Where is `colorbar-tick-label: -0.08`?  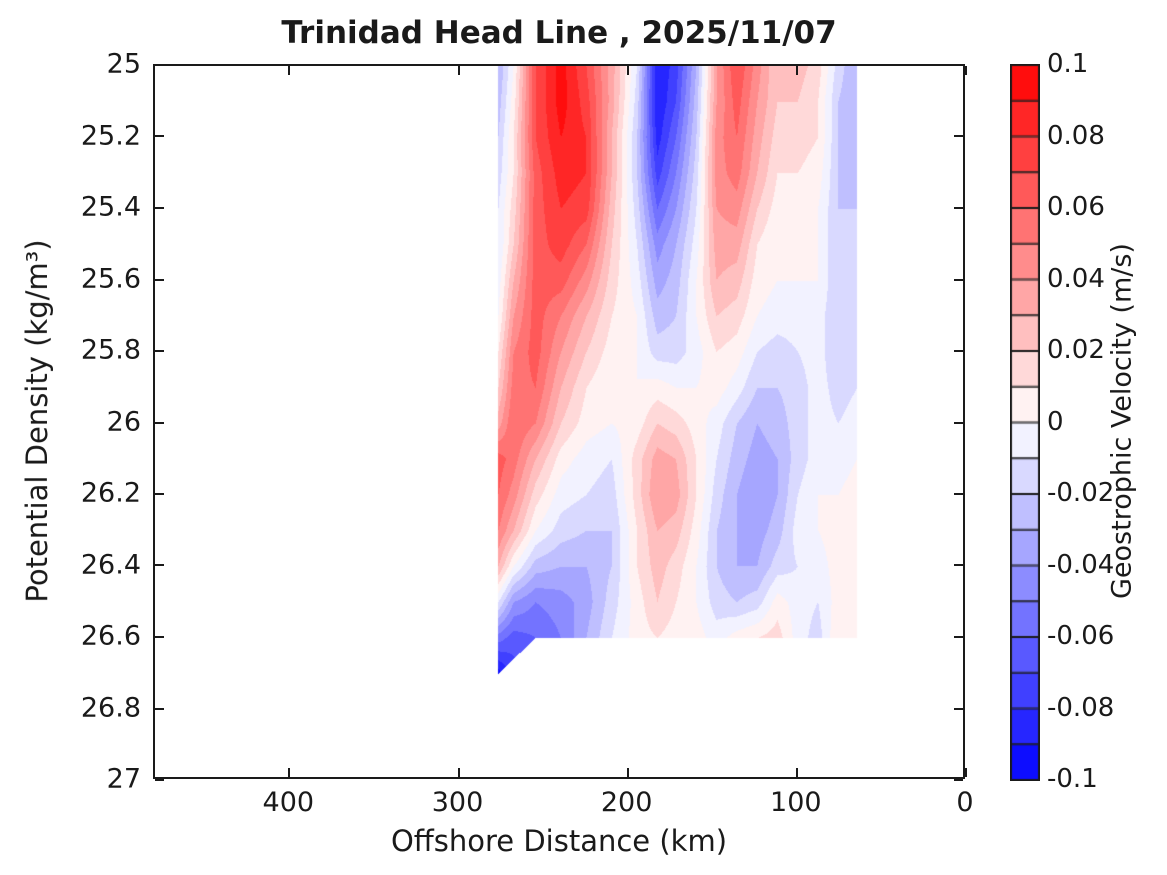
colorbar-tick-label: -0.08 is located at coordinates (1081, 707).